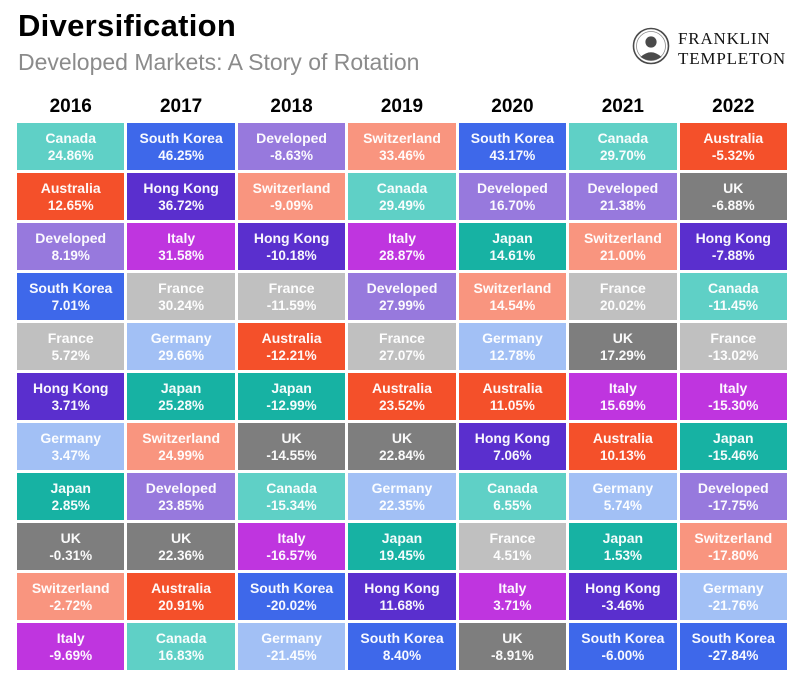 This screenshot has width=802, height=688. Describe the element at coordinates (512, 106) in the screenshot. I see `year-header: 2020` at that location.